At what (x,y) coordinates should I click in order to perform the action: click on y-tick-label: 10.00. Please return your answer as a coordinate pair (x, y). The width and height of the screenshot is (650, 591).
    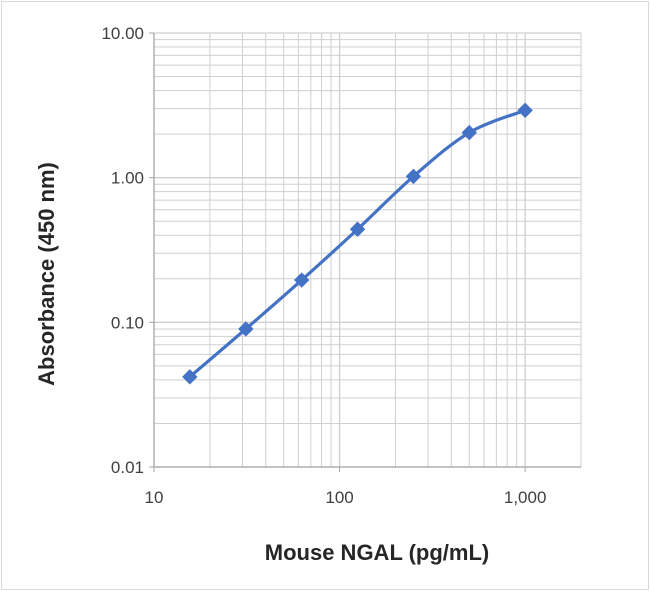
    Looking at the image, I should click on (122, 33).